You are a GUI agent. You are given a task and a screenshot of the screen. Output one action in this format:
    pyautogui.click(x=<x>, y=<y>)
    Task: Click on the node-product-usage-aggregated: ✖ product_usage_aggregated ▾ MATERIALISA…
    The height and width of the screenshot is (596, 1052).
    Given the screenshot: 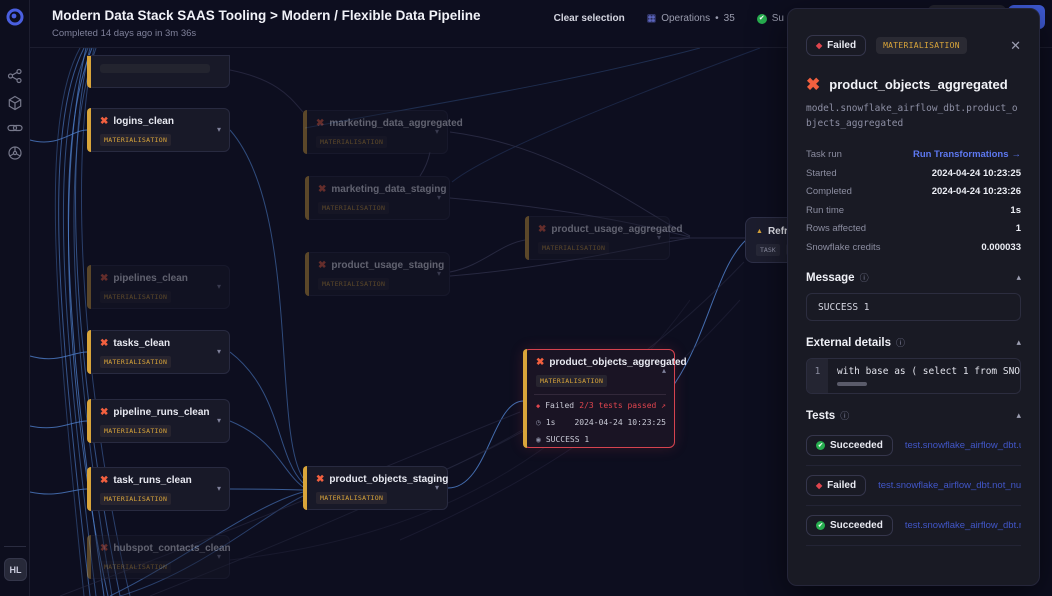 What is the action you would take?
    pyautogui.click(x=604, y=238)
    